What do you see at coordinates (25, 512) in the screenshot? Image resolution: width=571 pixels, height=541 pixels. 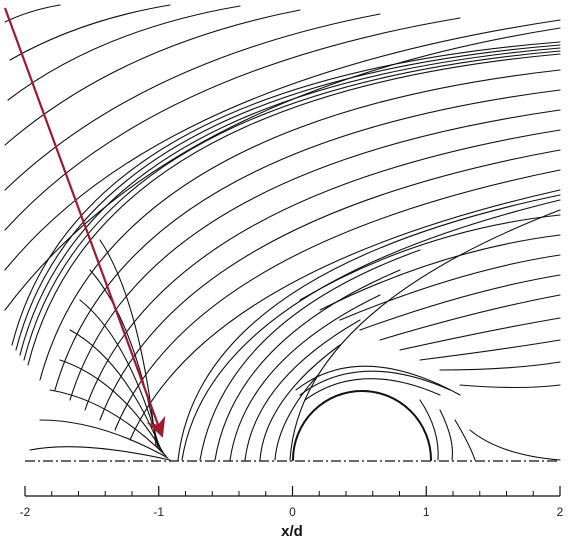 I see `tick-label: -2` at bounding box center [25, 512].